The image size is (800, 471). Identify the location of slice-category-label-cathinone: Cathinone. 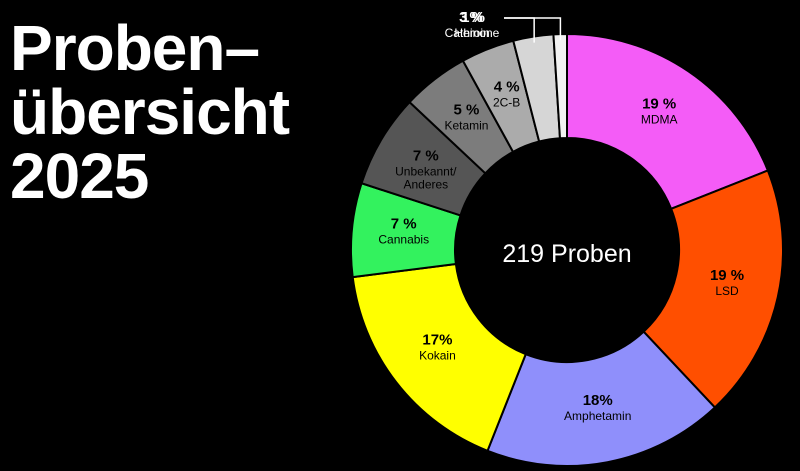
(472, 33).